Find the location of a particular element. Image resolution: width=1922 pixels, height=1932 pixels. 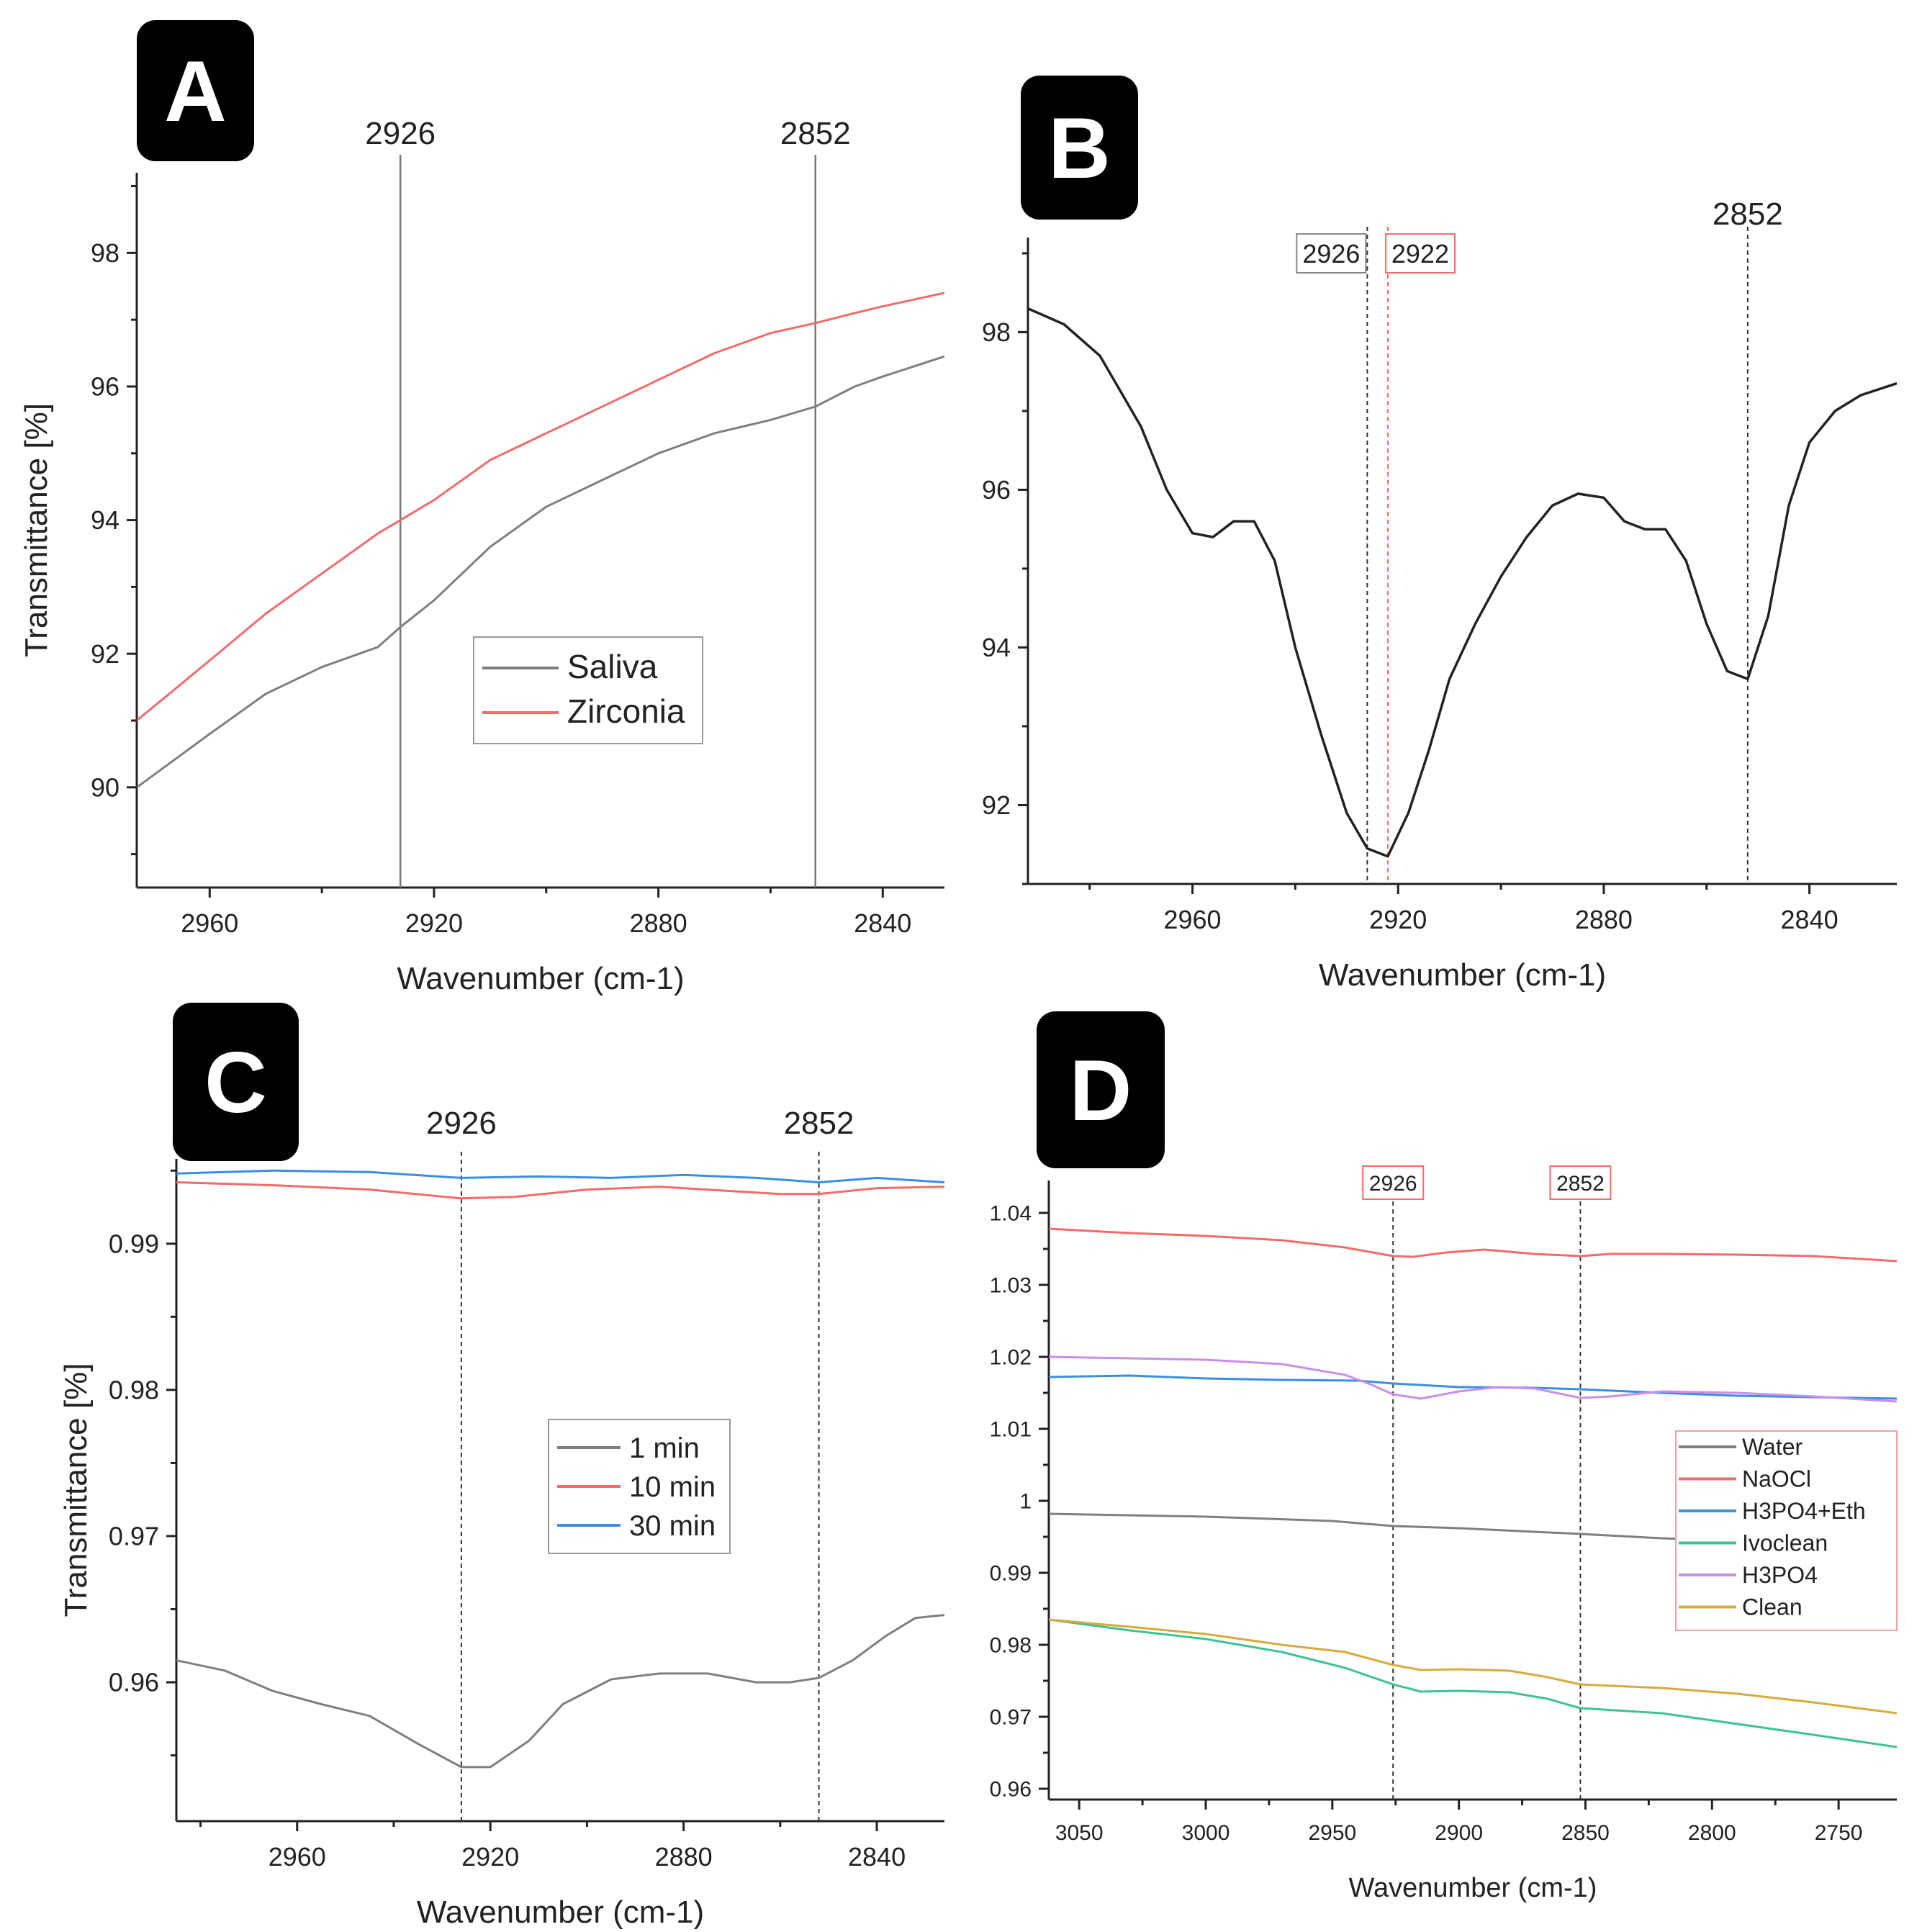

series-line-h3po4 is located at coordinates (1473, 1379).